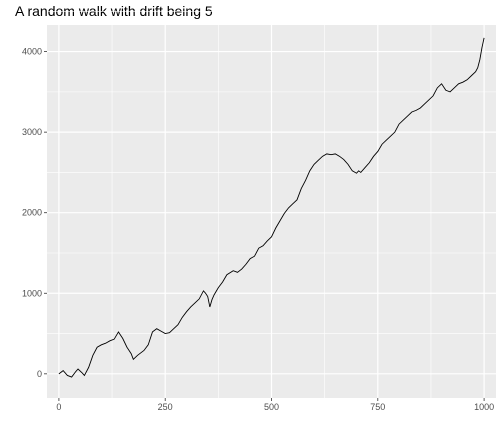 This screenshot has height=432, width=504. Describe the element at coordinates (377, 407) in the screenshot. I see `x-tick-label: 750` at that location.